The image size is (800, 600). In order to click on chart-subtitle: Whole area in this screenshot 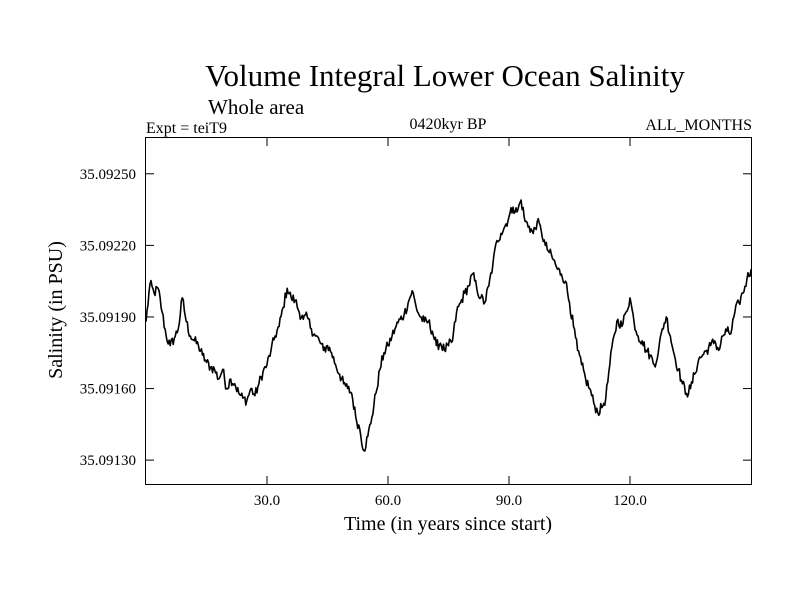, I will do `click(256, 107)`.